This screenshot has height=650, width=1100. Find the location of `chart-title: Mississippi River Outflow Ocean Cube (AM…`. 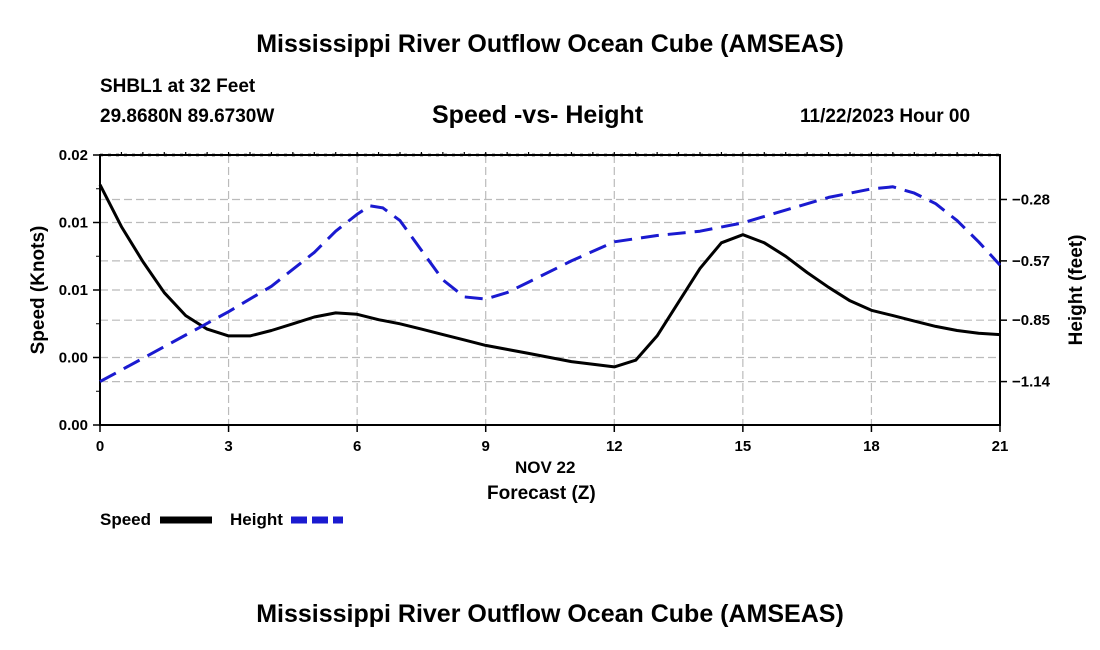

chart-title: Mississippi River Outflow Ocean Cube (AM… is located at coordinates (550, 44).